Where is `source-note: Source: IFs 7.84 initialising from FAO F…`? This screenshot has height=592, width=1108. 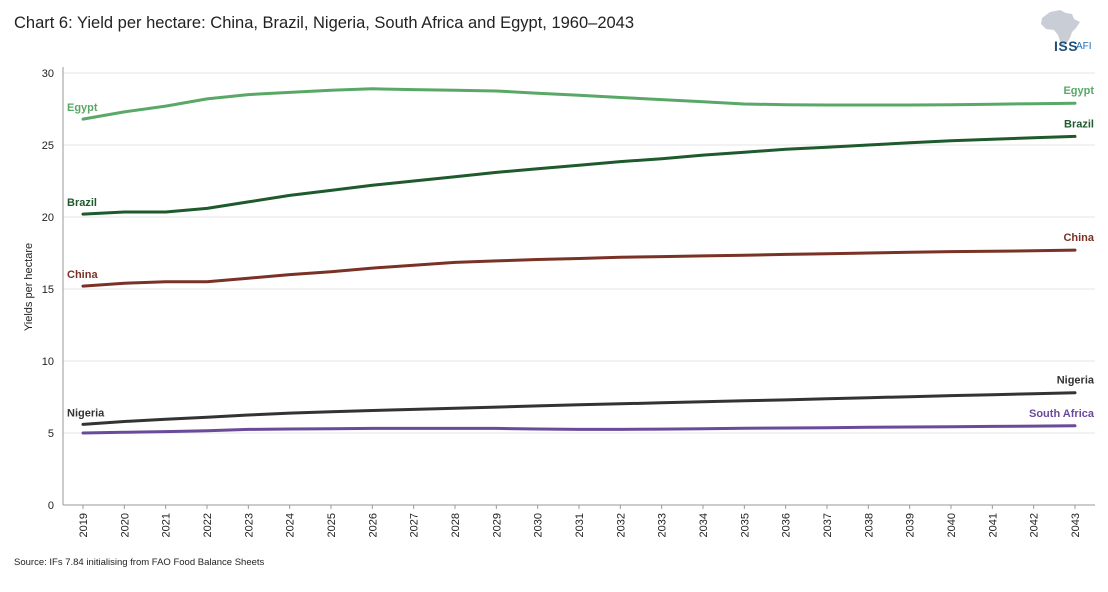 source-note: Source: IFs 7.84 initialising from FAO F… is located at coordinates (139, 562).